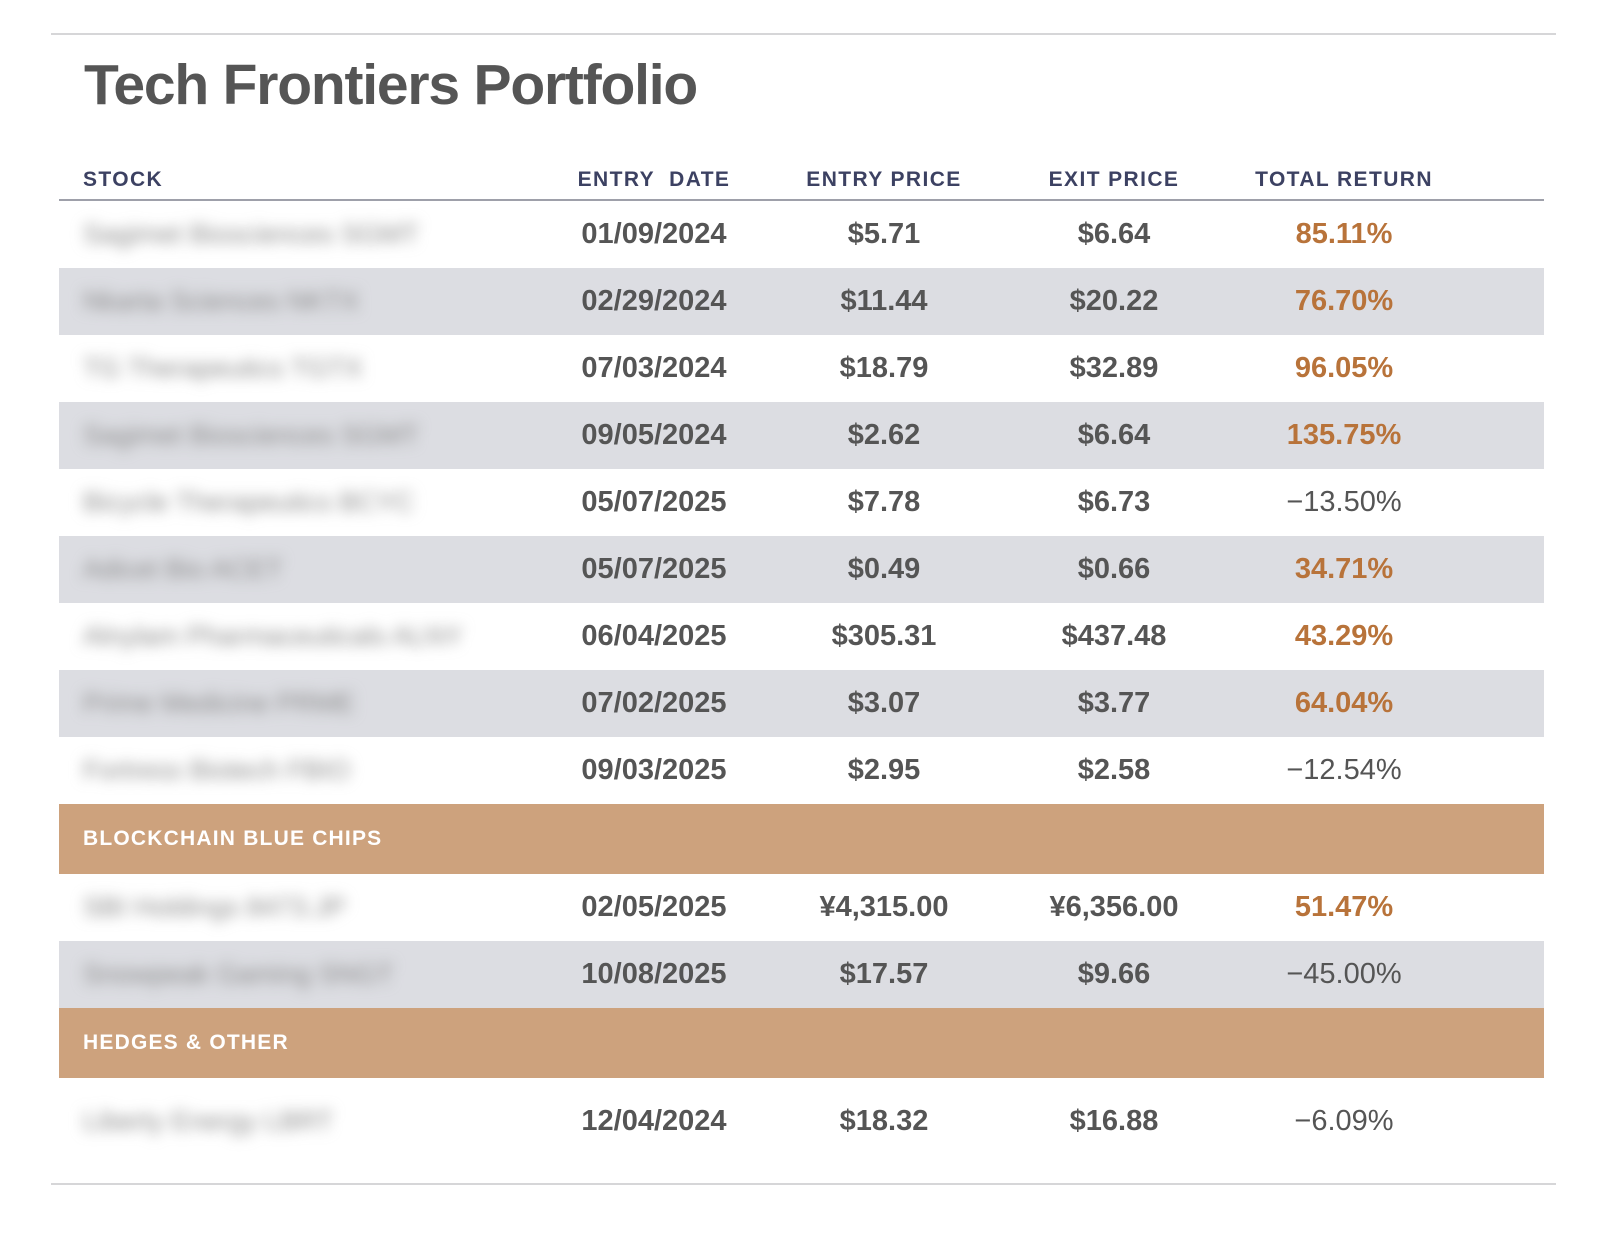 The height and width of the screenshot is (1239, 1600). I want to click on total-return-cell: 76.70%, so click(1344, 301).